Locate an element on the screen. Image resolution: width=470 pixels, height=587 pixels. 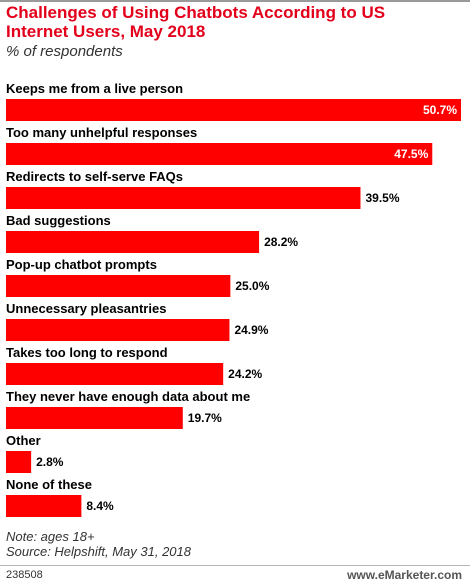
top-rule is located at coordinates (235, 1).